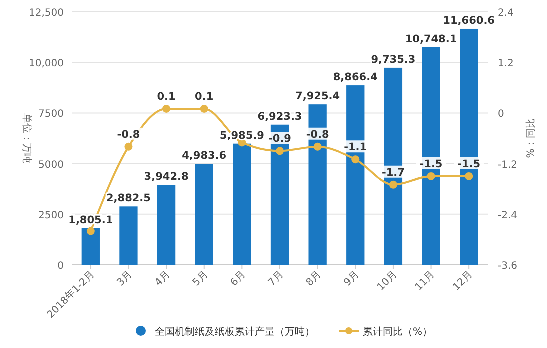 Image resolution: width=547 pixels, height=348 pixels. I want to click on data-label: -1.1, so click(356, 148).